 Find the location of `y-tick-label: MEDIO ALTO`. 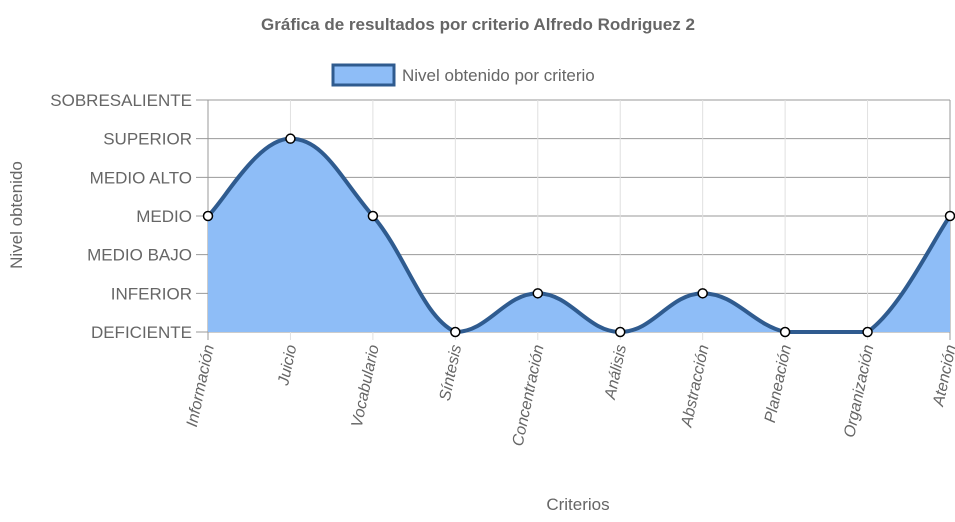

y-tick-label: MEDIO ALTO is located at coordinates (141, 177).